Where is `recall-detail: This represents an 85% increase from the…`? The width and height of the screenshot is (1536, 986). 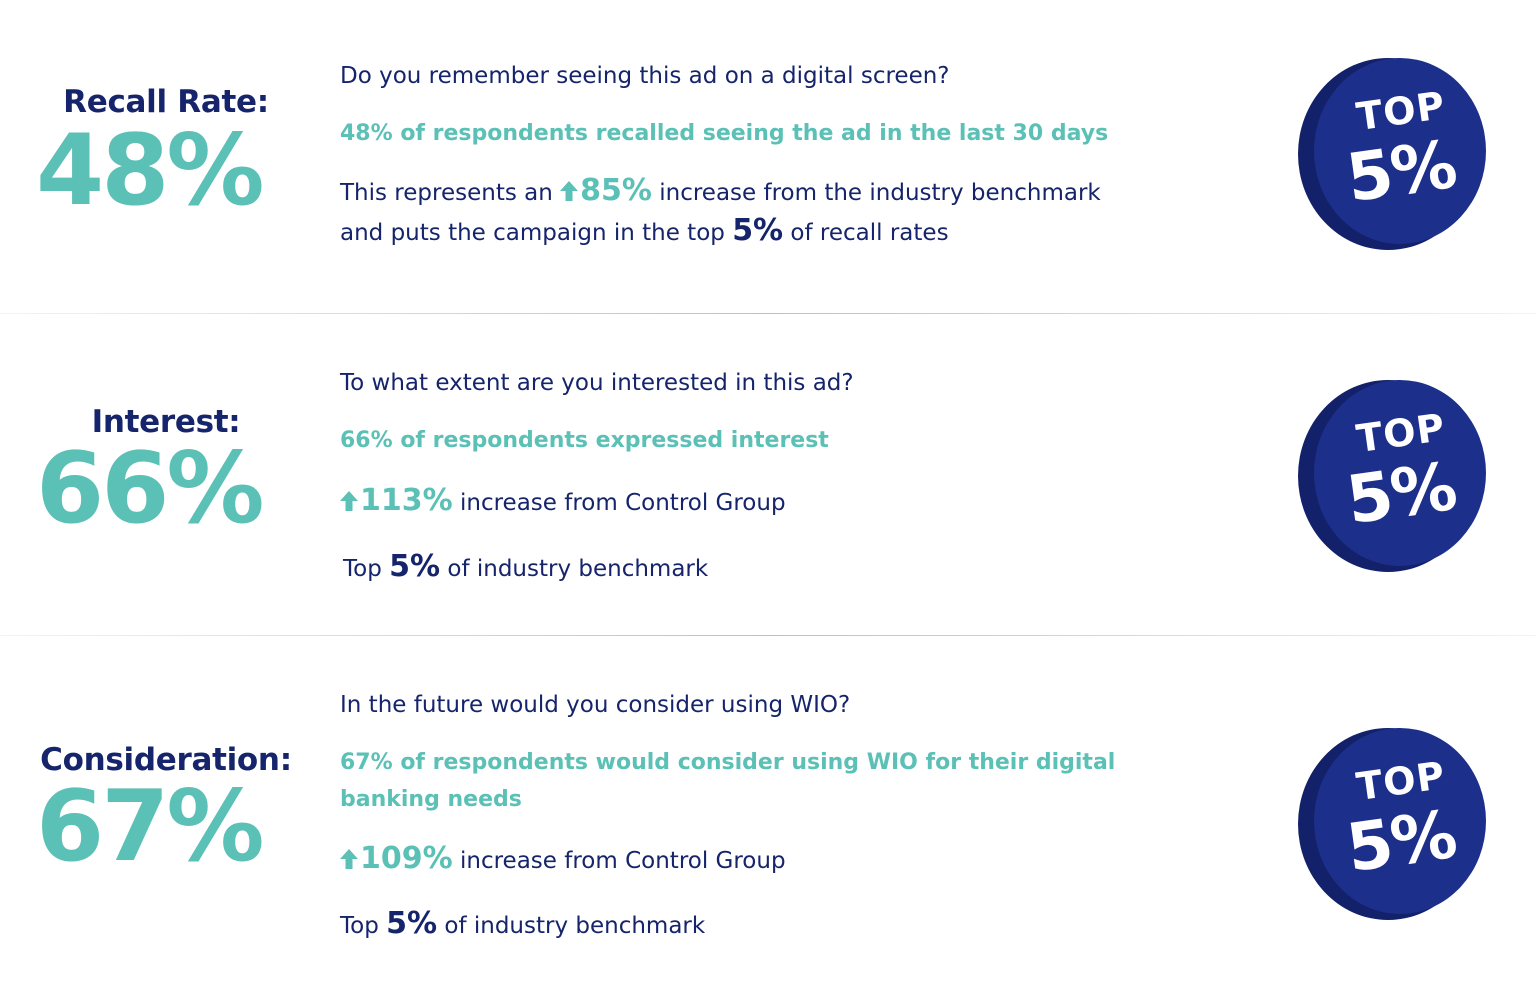
recall-detail: This represents an 85% increase from the… is located at coordinates (760, 212).